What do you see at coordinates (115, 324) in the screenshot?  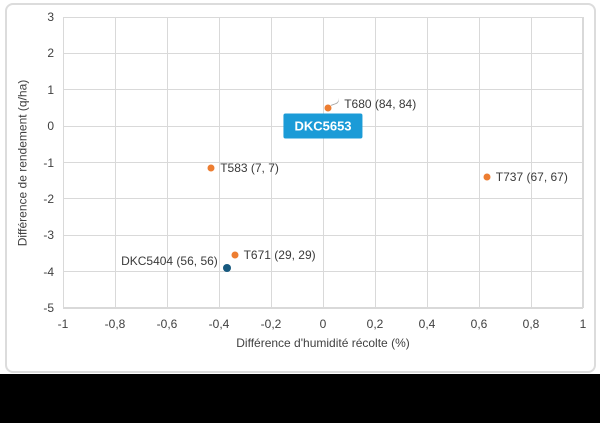 I see `x-tick-label: -0,8` at bounding box center [115, 324].